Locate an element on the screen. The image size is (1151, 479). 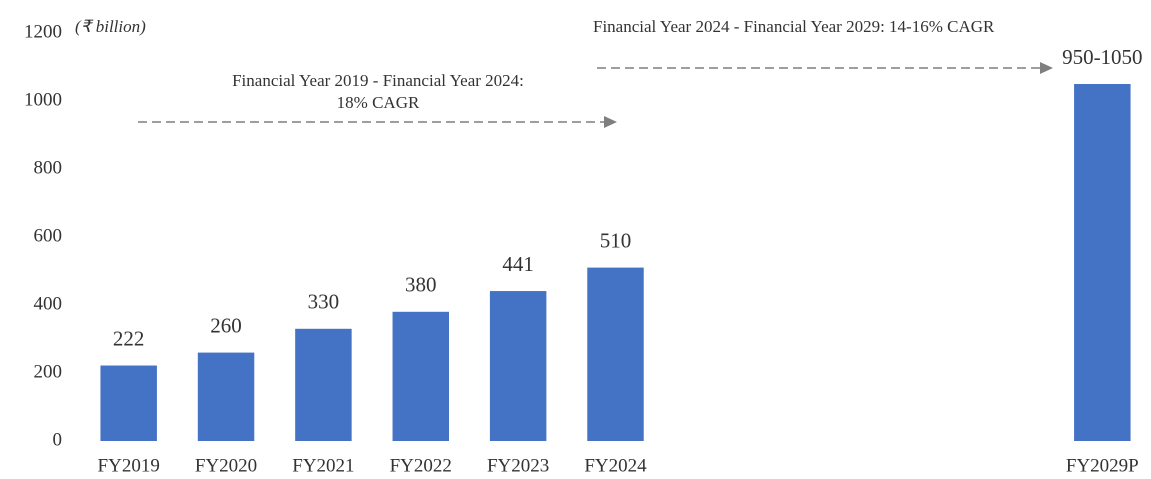
value-label: 510 is located at coordinates (616, 240).